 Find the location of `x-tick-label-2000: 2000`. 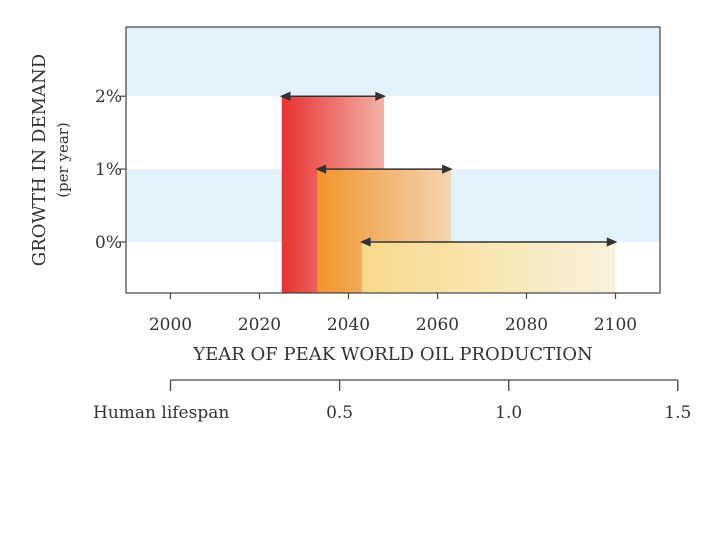

x-tick-label-2000: 2000 is located at coordinates (170, 325).